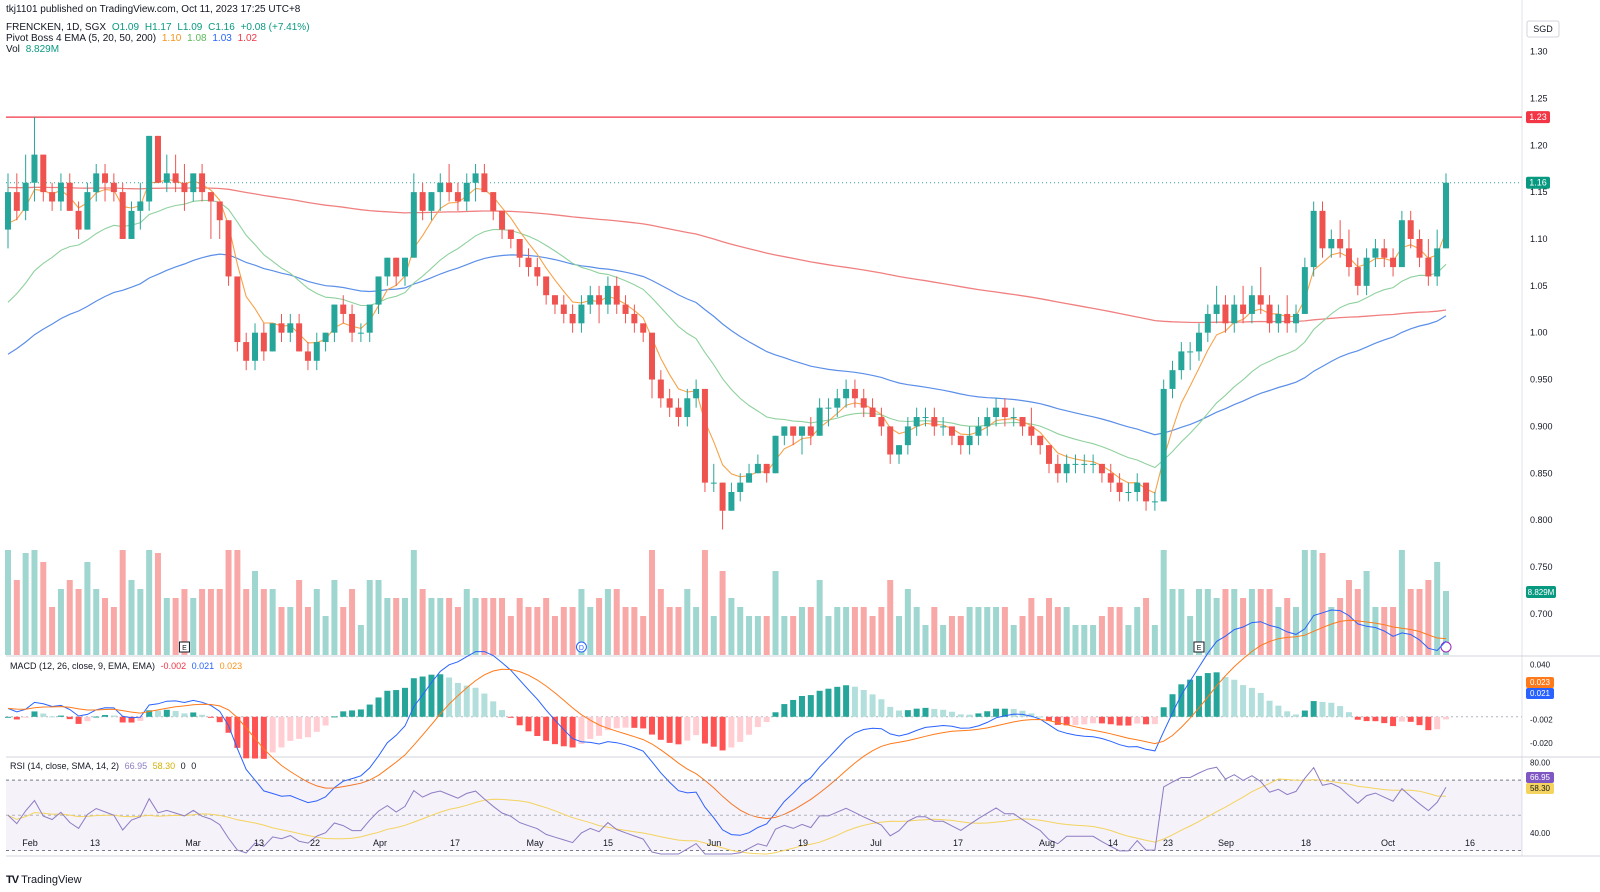 This screenshot has height=892, width=1600. Describe the element at coordinates (65, 766) in the screenshot. I see `rsi-title: RSI (14, close, SMA, 14, 2)` at that location.